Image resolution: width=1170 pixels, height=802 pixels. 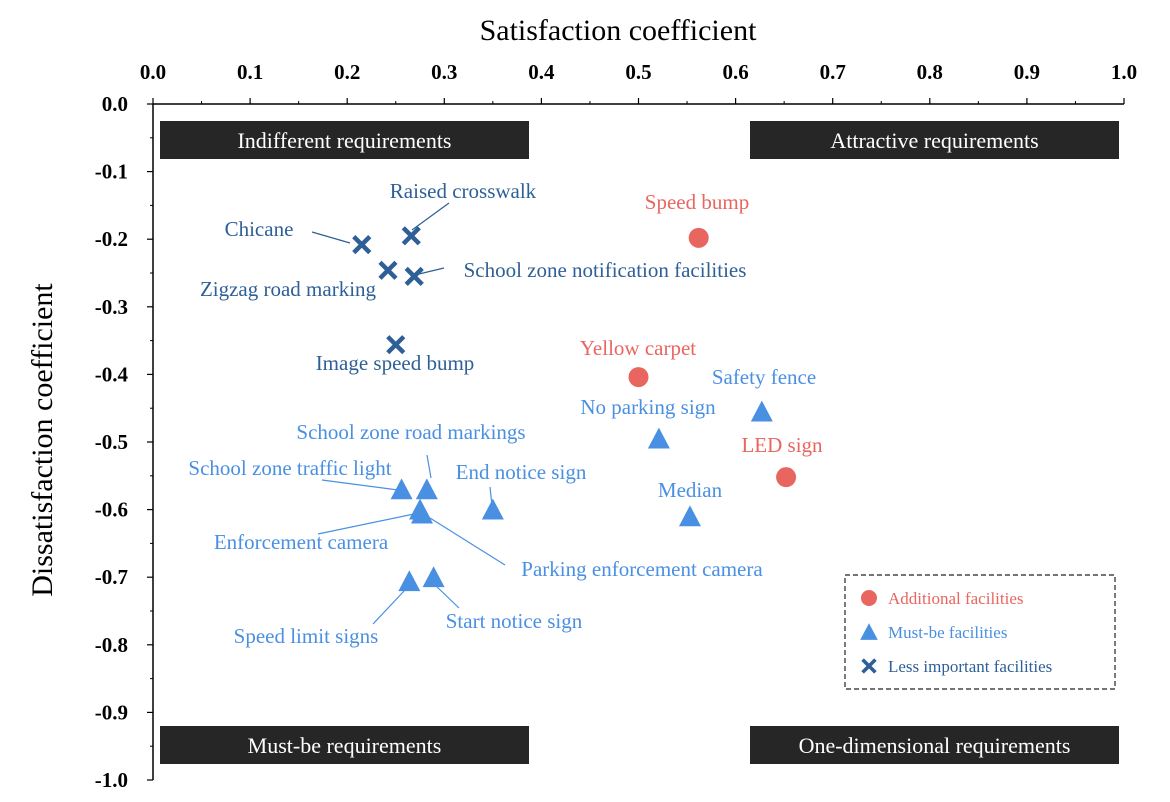 I want to click on label-image-speed-bump: Image speed bump, so click(x=395, y=363).